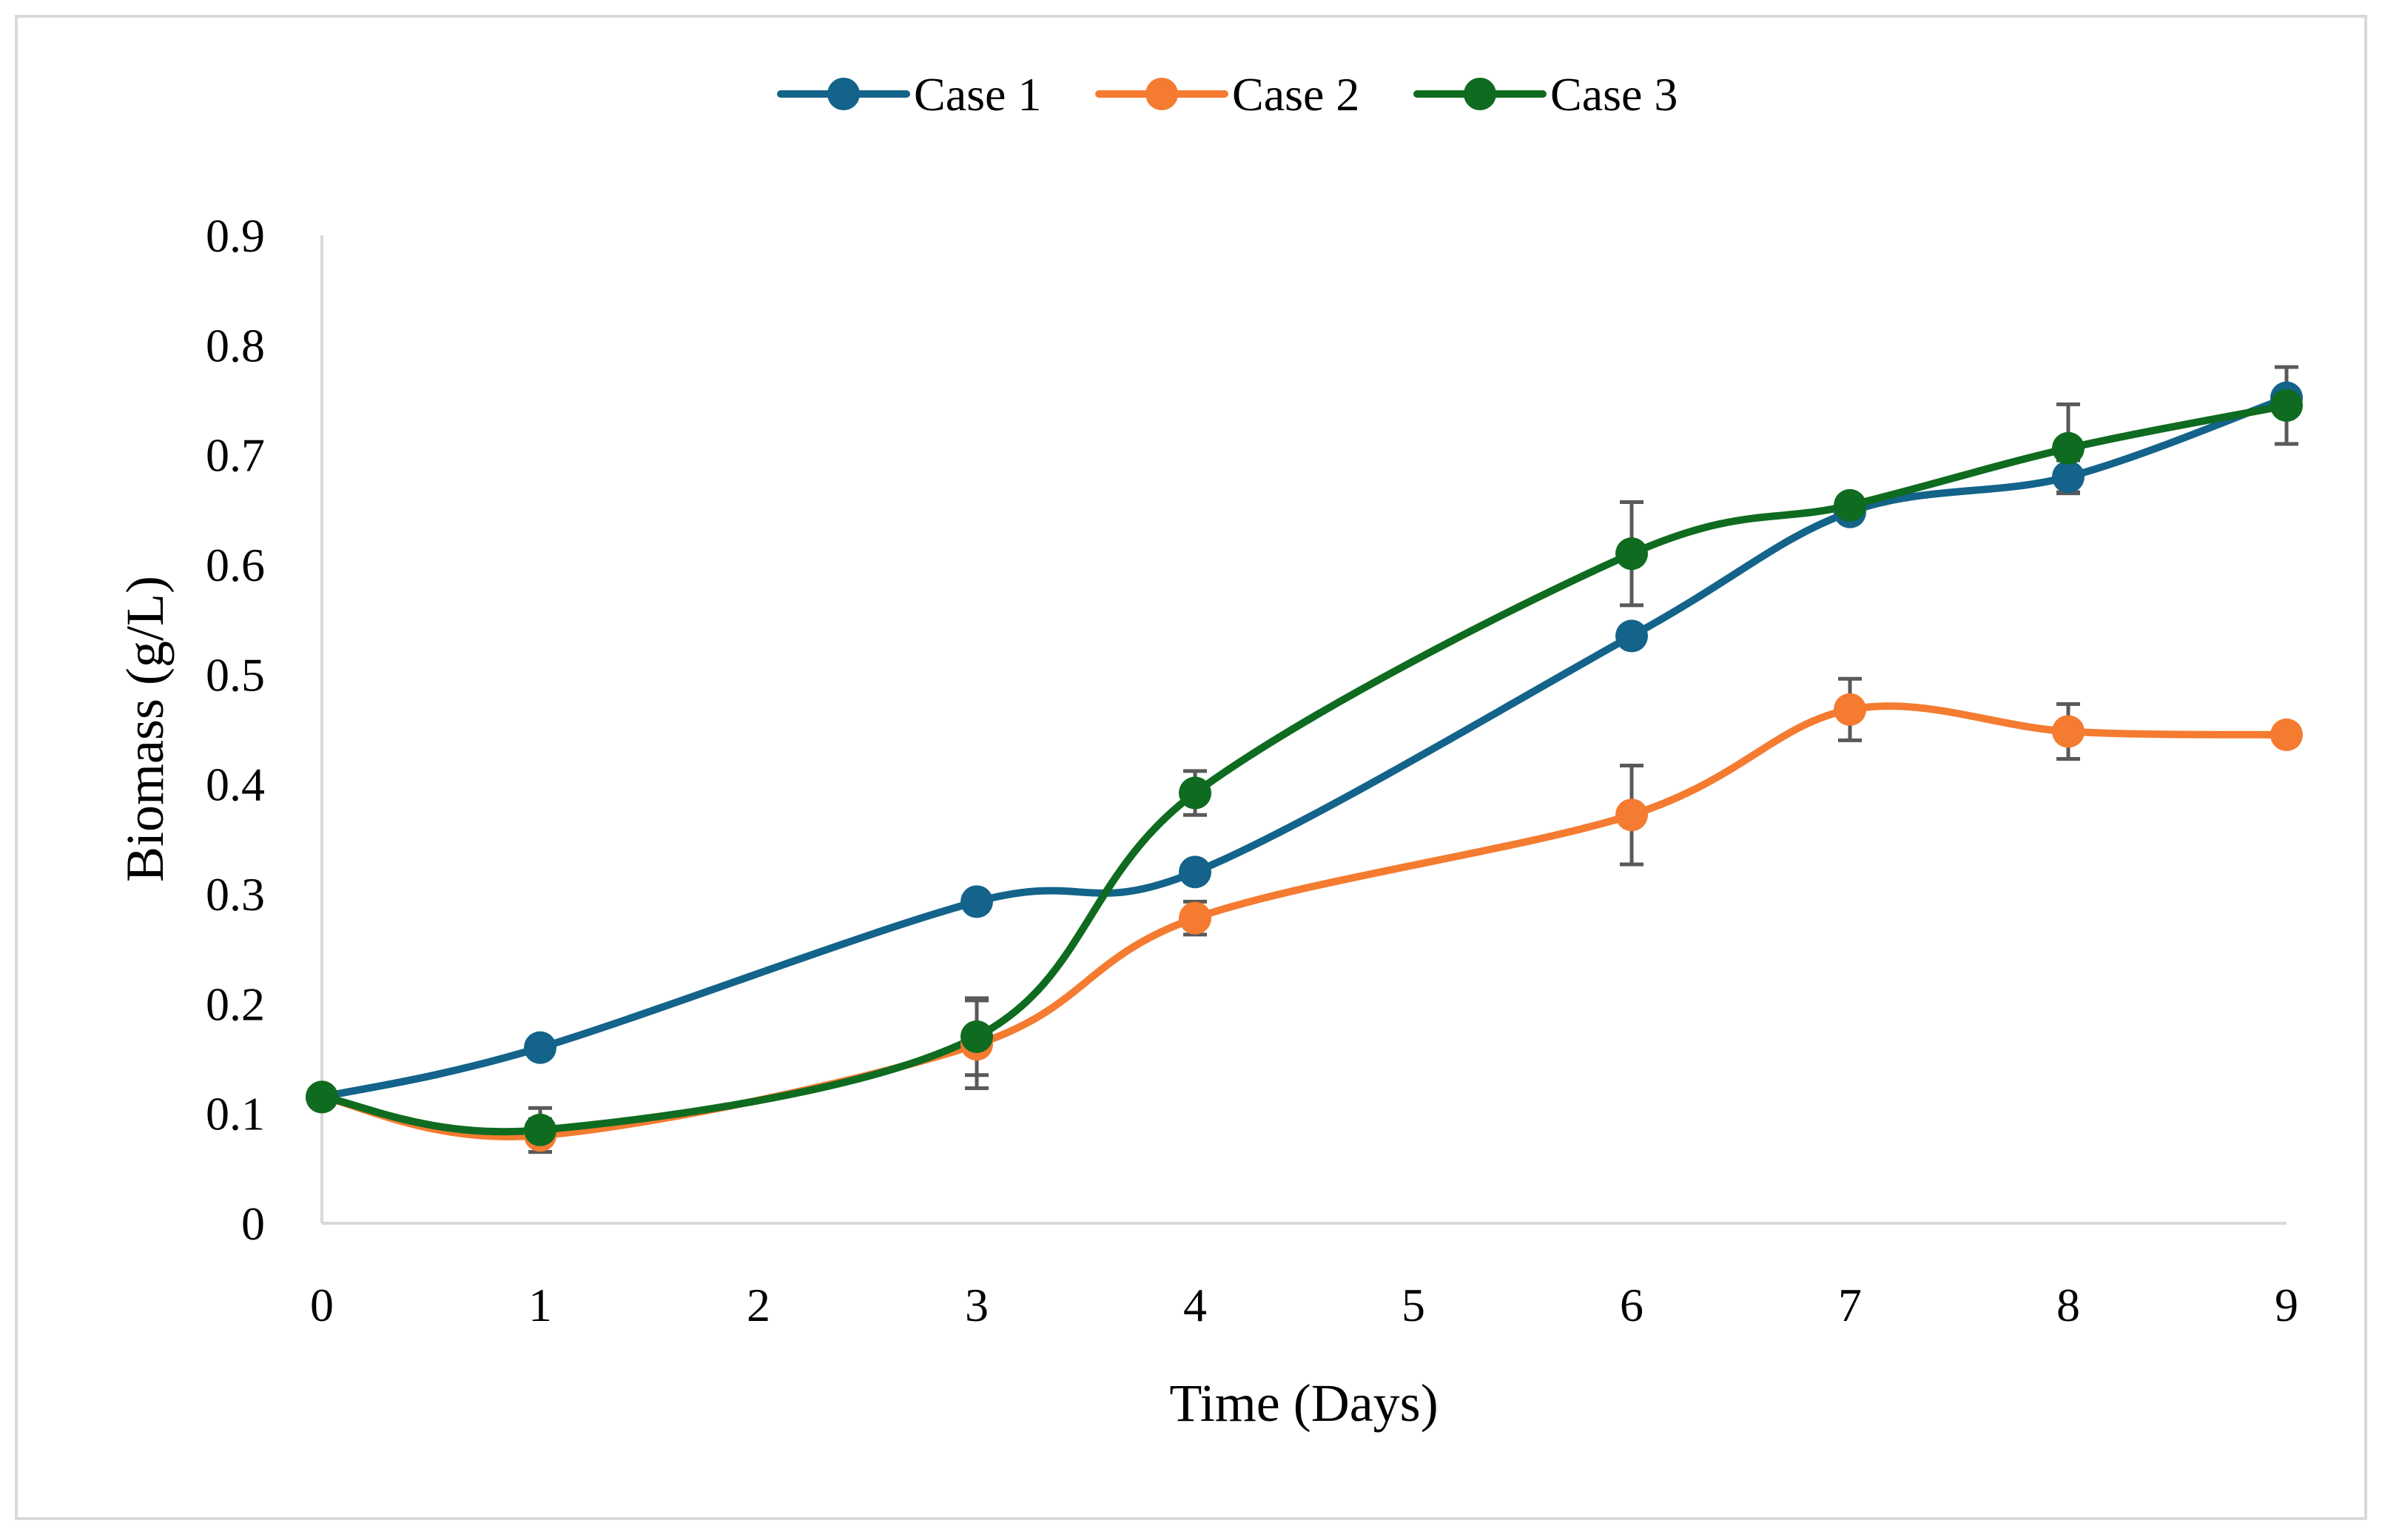 The image size is (2382, 1540). I want to click on legend-label: Case 3, so click(1614, 94).